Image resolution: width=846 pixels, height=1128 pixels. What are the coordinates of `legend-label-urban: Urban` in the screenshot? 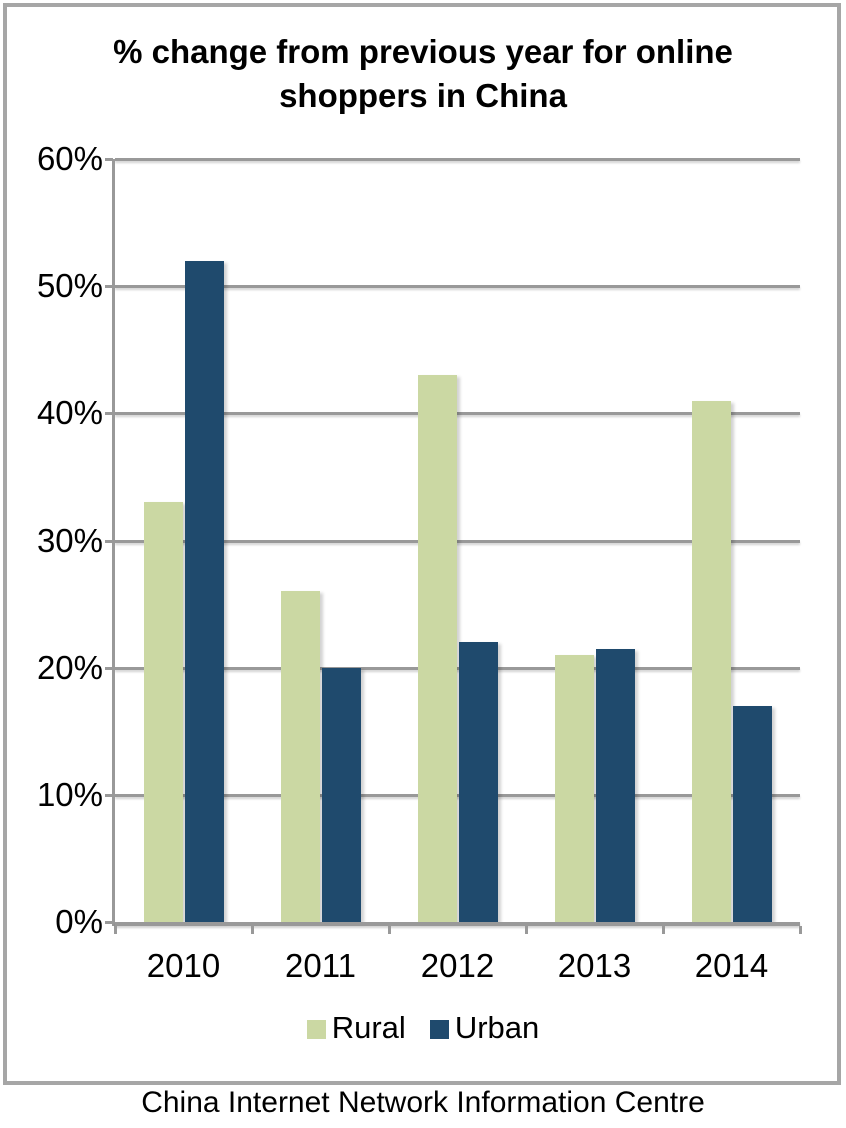 It's located at (497, 1027).